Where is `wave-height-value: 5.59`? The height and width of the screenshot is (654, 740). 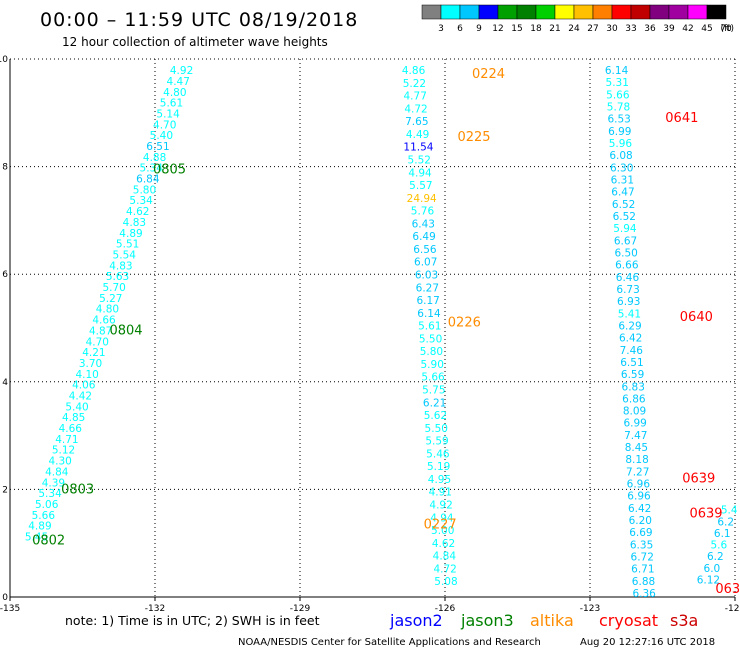 wave-height-value: 5.59 is located at coordinates (436, 442).